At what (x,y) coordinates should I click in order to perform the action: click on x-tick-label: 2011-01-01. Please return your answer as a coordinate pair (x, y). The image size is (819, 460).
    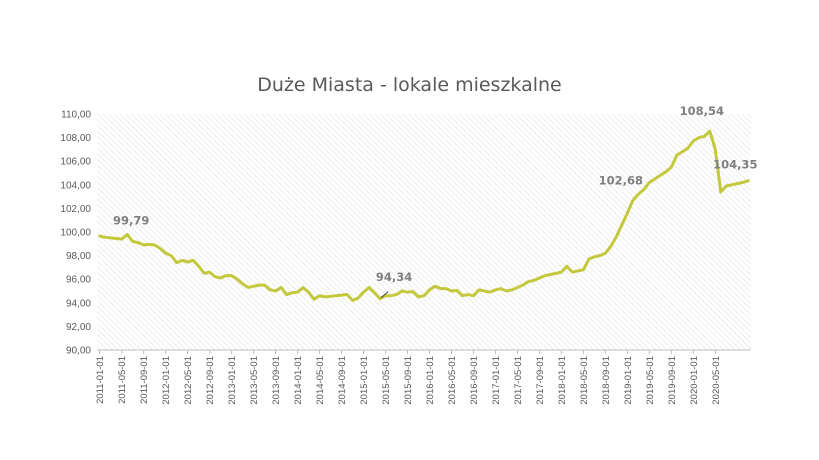
    Looking at the image, I should click on (100, 380).